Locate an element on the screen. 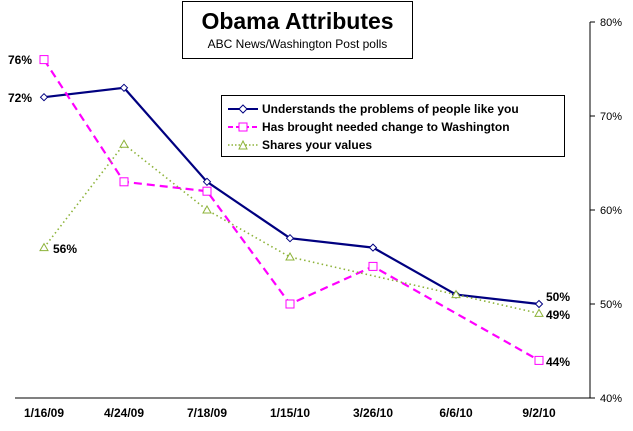  legend-item-values: Shares your values is located at coordinates (396, 145).